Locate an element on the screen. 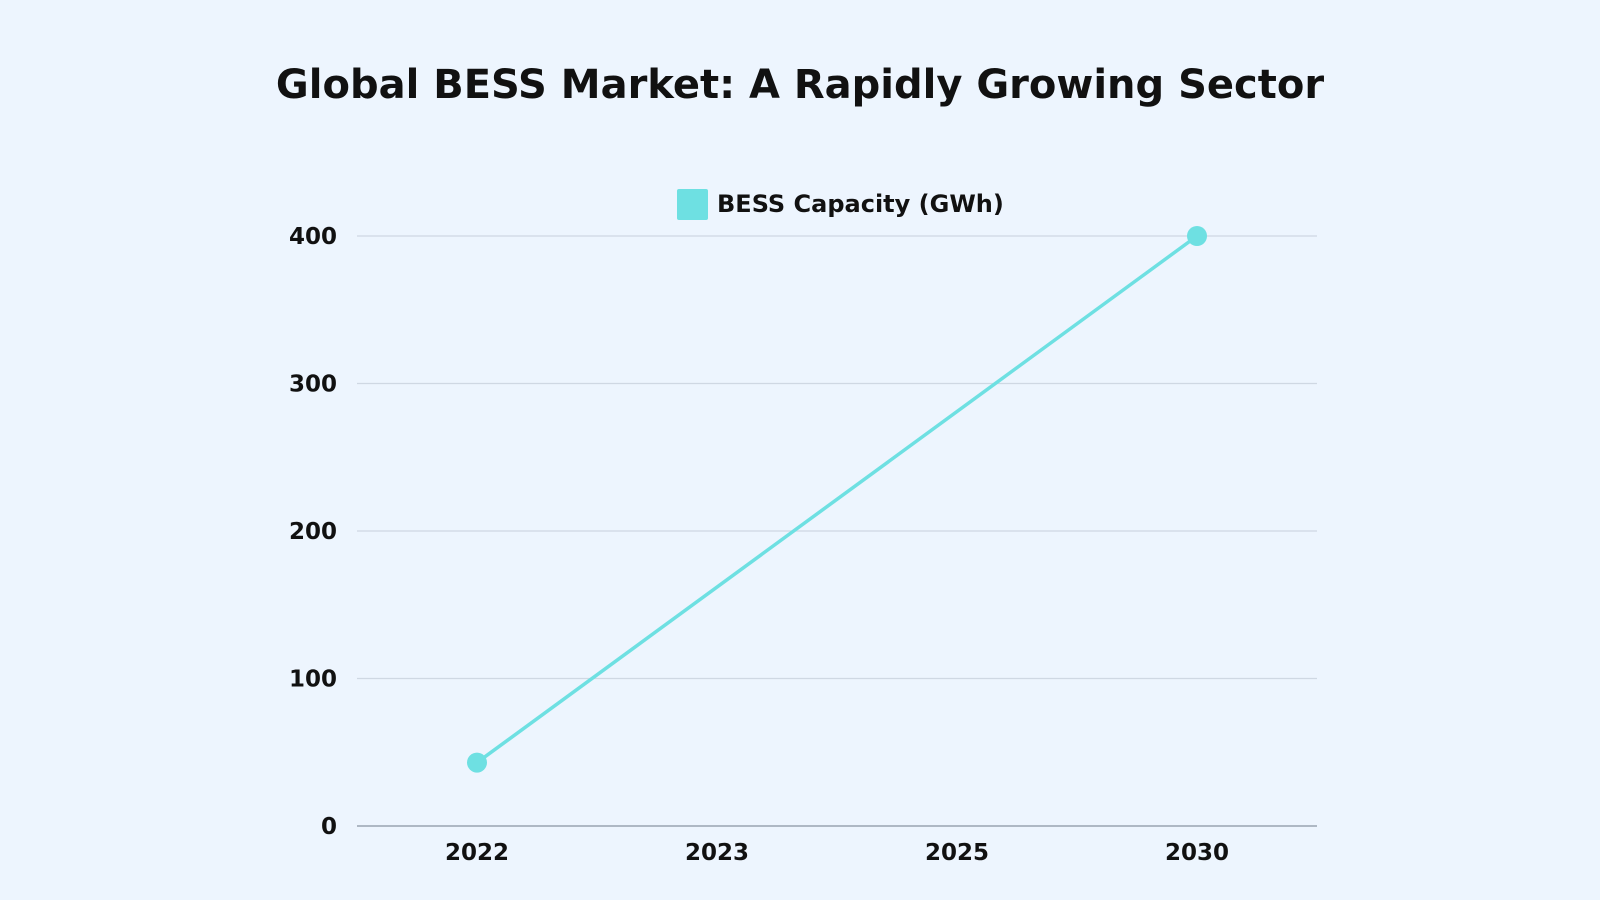 The width and height of the screenshot is (1600, 900). legend-swatch is located at coordinates (692, 204).